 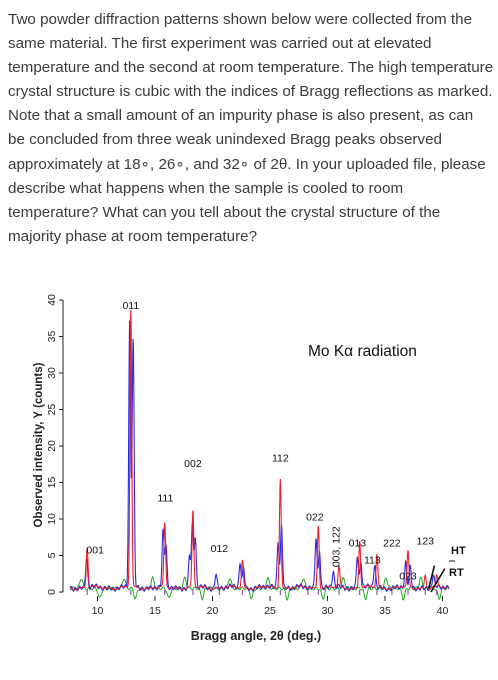 What do you see at coordinates (259, 588) in the screenshot?
I see `difference-line` at bounding box center [259, 588].